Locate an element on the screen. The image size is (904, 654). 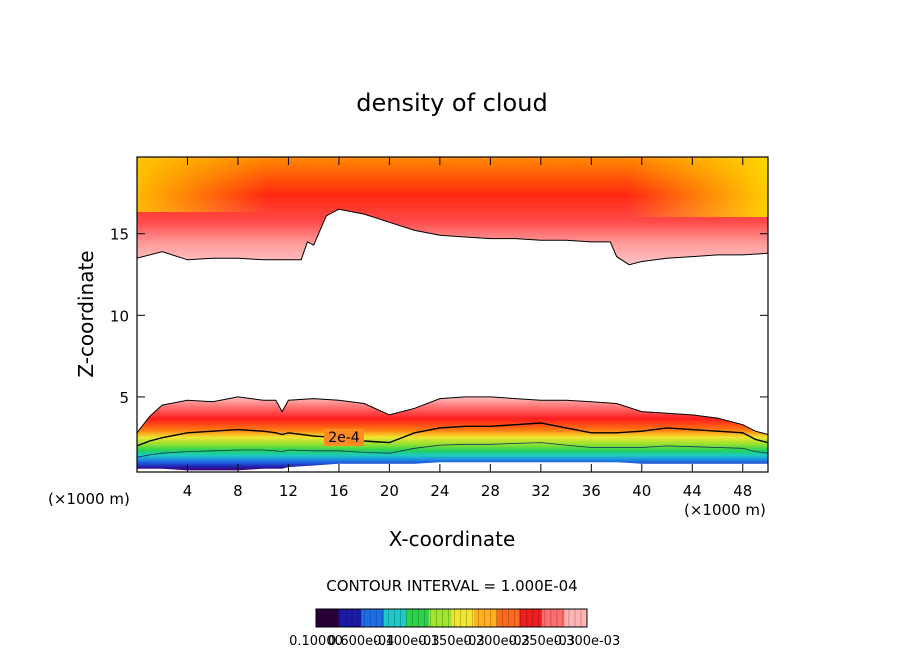
upper-cloud-glow-left is located at coordinates (202, 184).